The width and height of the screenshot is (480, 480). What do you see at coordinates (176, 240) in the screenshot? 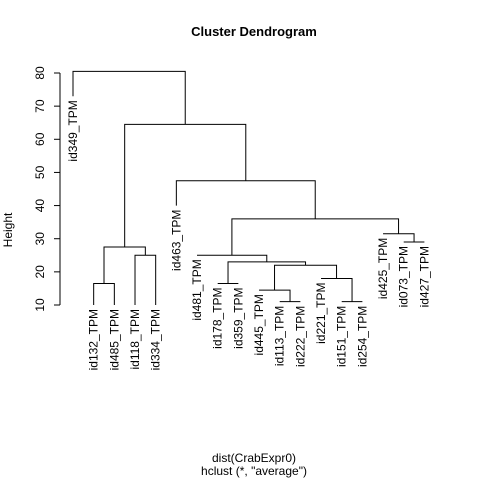
I see `leaf-label: id463_TPM` at bounding box center [176, 240].